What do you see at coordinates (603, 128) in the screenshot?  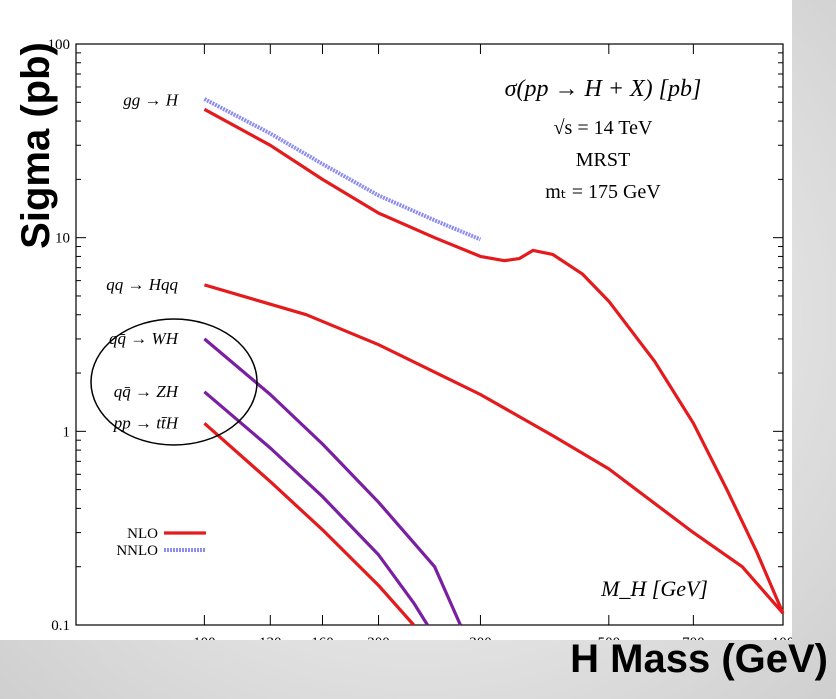 I see `chart-annotation: √s = 14 TeV` at bounding box center [603, 128].